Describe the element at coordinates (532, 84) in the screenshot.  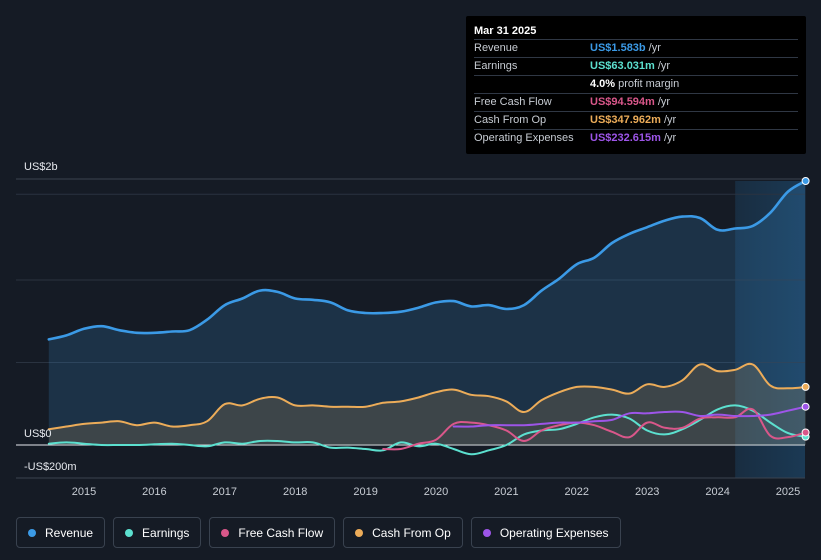
I see `tooltip-label` at that location.